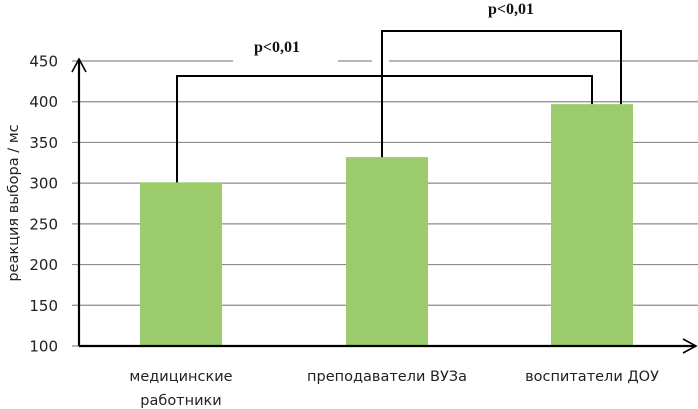 The height and width of the screenshot is (409, 698). What do you see at coordinates (79, 65) in the screenshot?
I see `y-axis-arrow-icon` at bounding box center [79, 65].